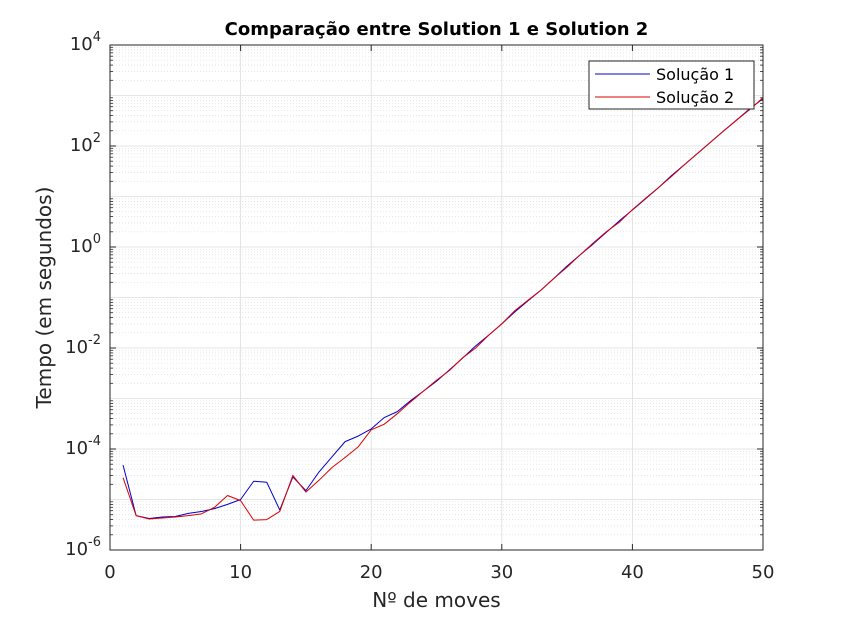  Describe the element at coordinates (437, 29) in the screenshot. I see `chart-title: Comparação entre Solution 1 e Solution 2` at that location.